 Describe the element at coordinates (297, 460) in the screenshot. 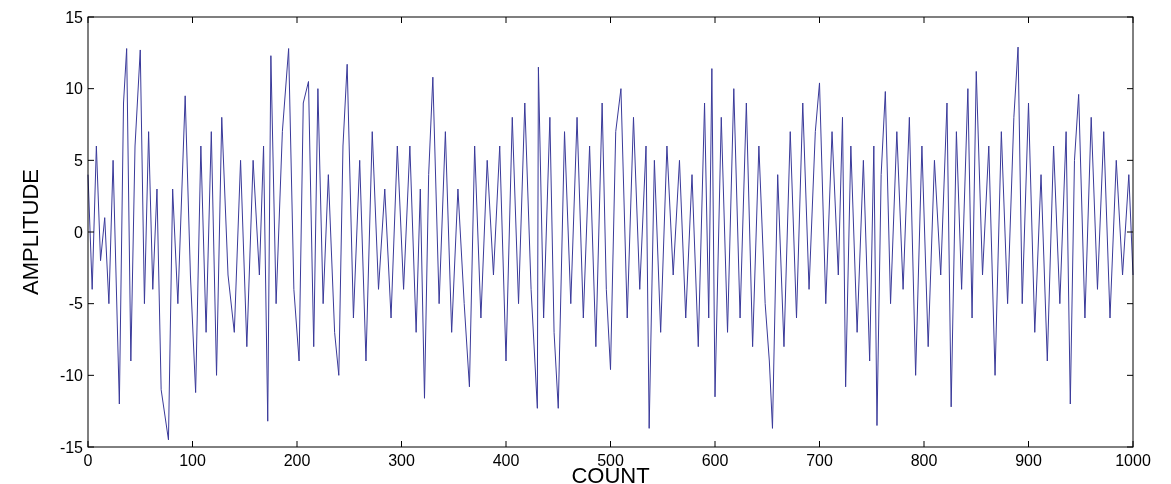

I see `x-tick-label: 200` at that location.